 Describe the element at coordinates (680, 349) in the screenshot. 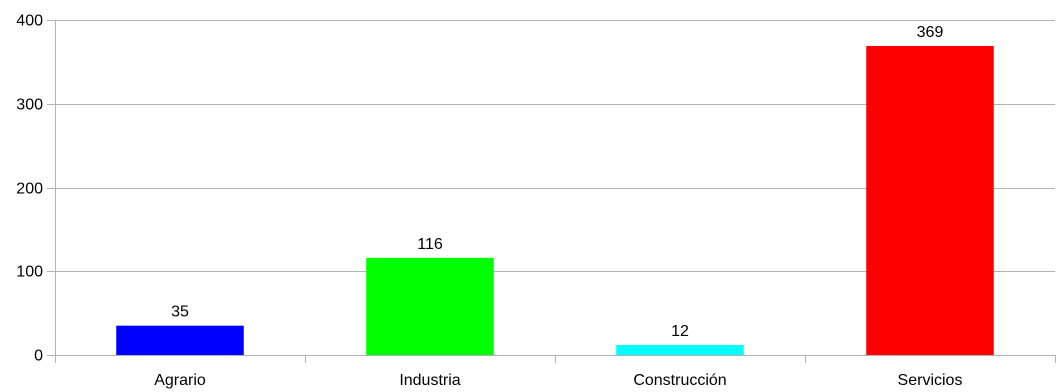

I see `bar-construcción` at that location.